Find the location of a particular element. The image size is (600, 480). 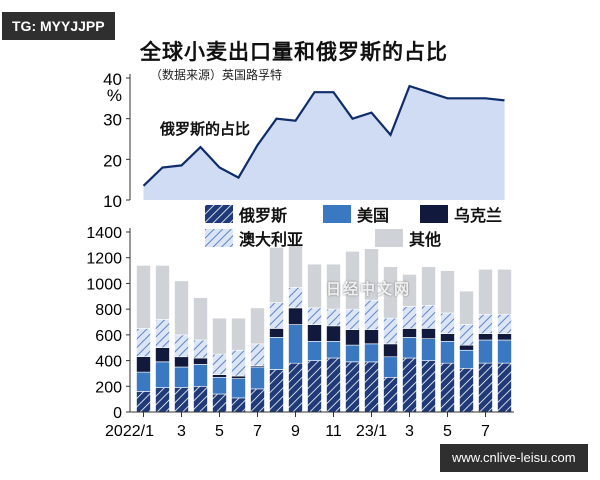

chart-title: 全球小麦出口量和俄罗斯的占比 is located at coordinates (294, 52).